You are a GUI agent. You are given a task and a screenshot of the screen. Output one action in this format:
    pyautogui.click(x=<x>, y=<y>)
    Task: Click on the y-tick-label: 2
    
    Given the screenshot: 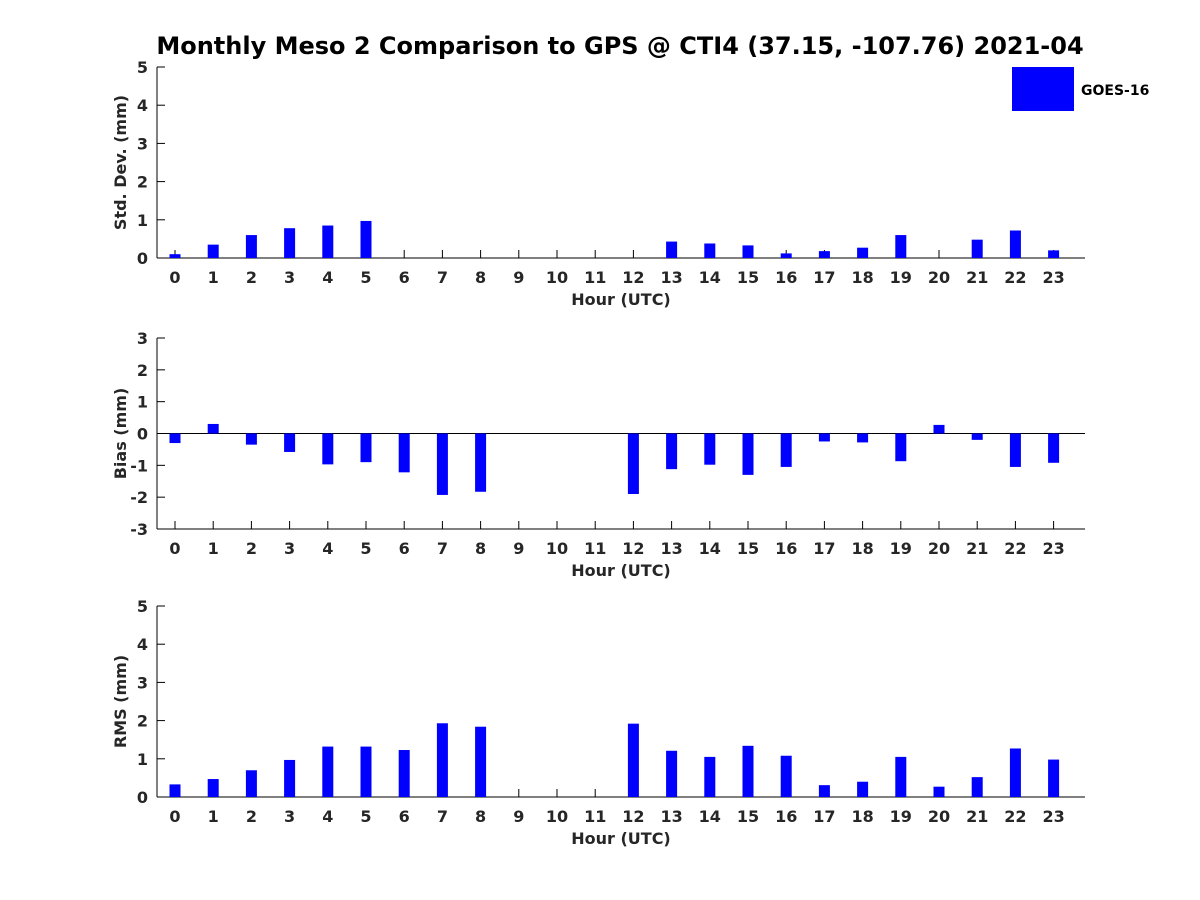 What is the action you would take?
    pyautogui.click(x=142, y=721)
    